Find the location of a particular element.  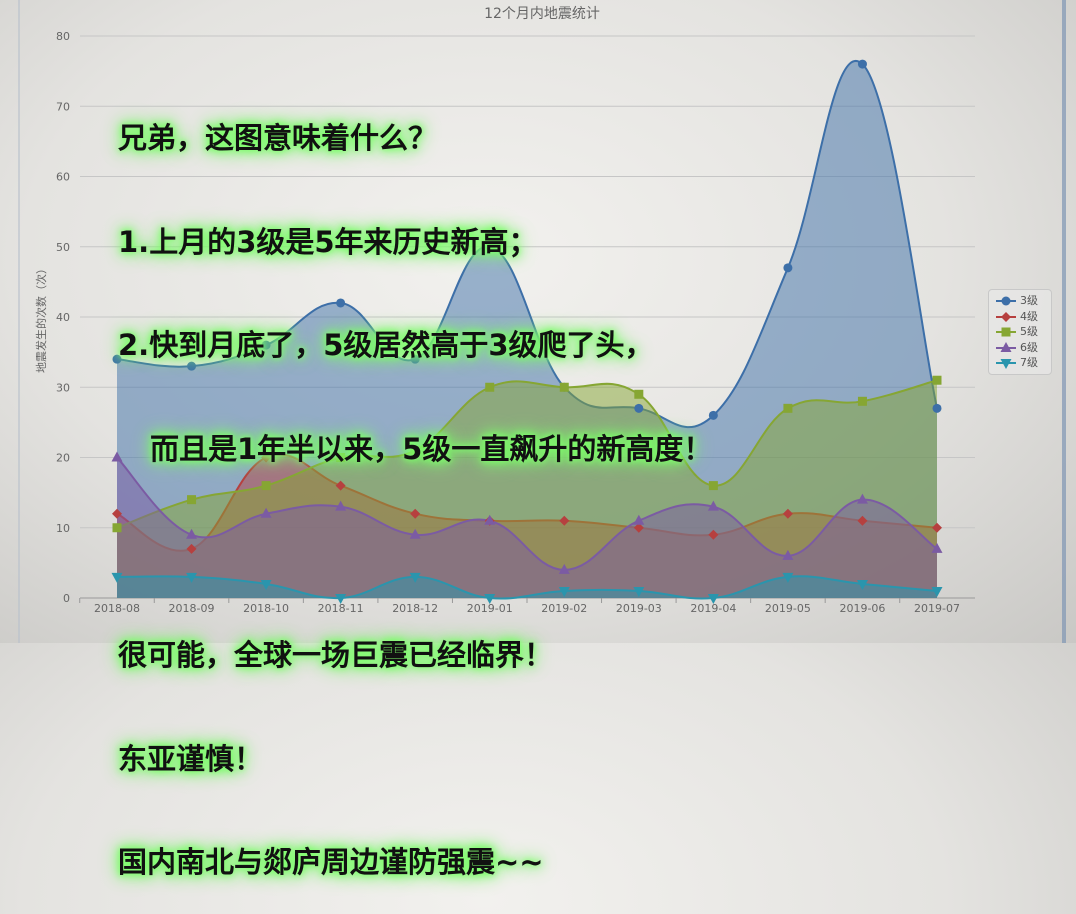

overlay-line-4: 而且是1年半以来，5级一直飙升的新高度！ is located at coordinates (431, 448).